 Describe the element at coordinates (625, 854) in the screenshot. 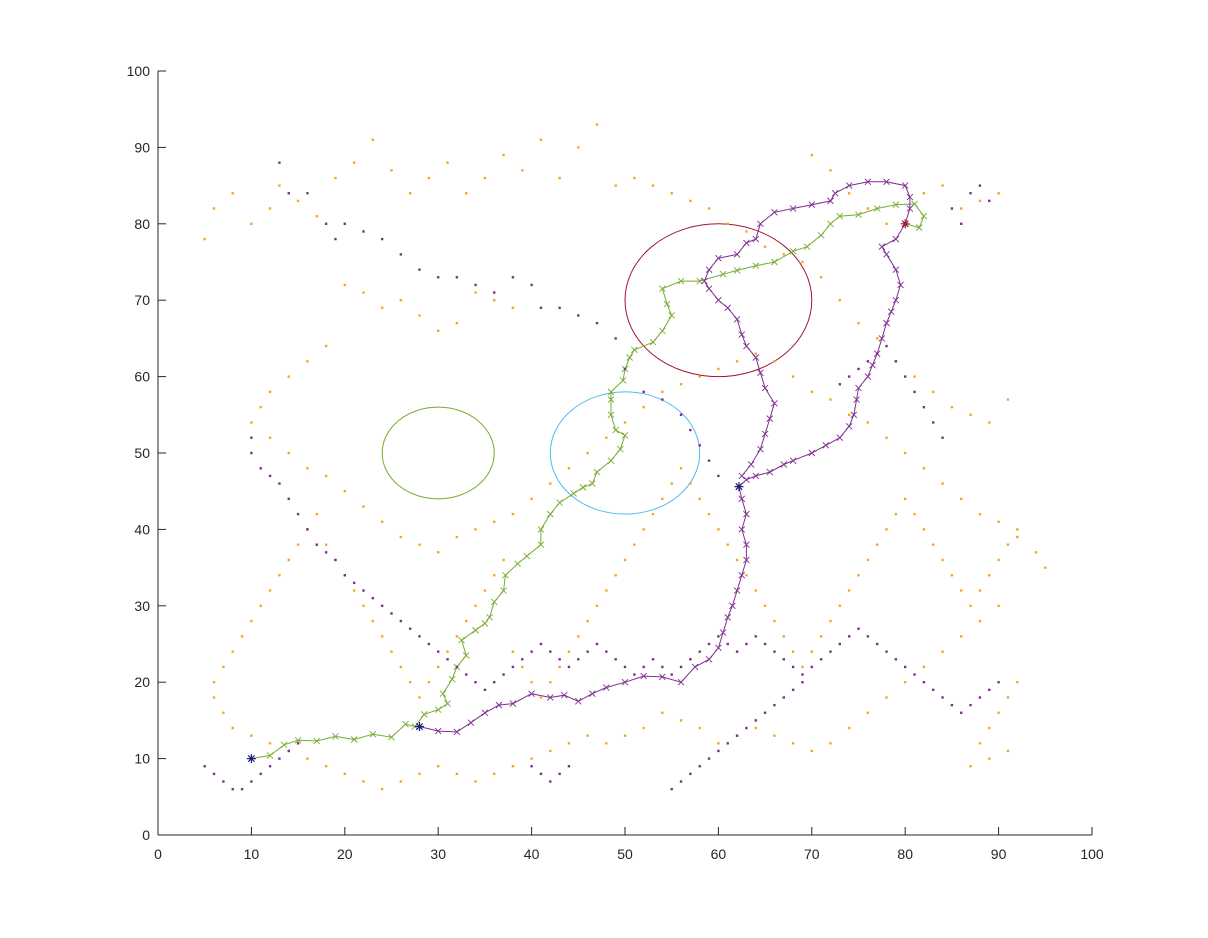

I see `x-tick-label: 50` at that location.